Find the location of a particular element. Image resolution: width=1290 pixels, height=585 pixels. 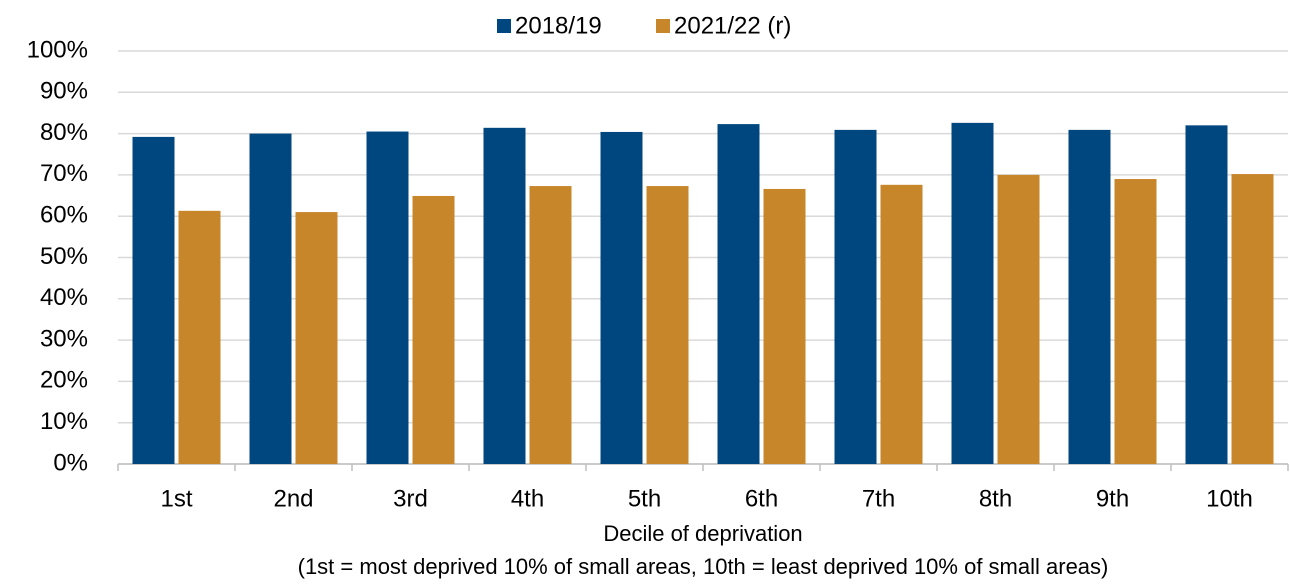

x-tick-label: 6th is located at coordinates (761, 498).